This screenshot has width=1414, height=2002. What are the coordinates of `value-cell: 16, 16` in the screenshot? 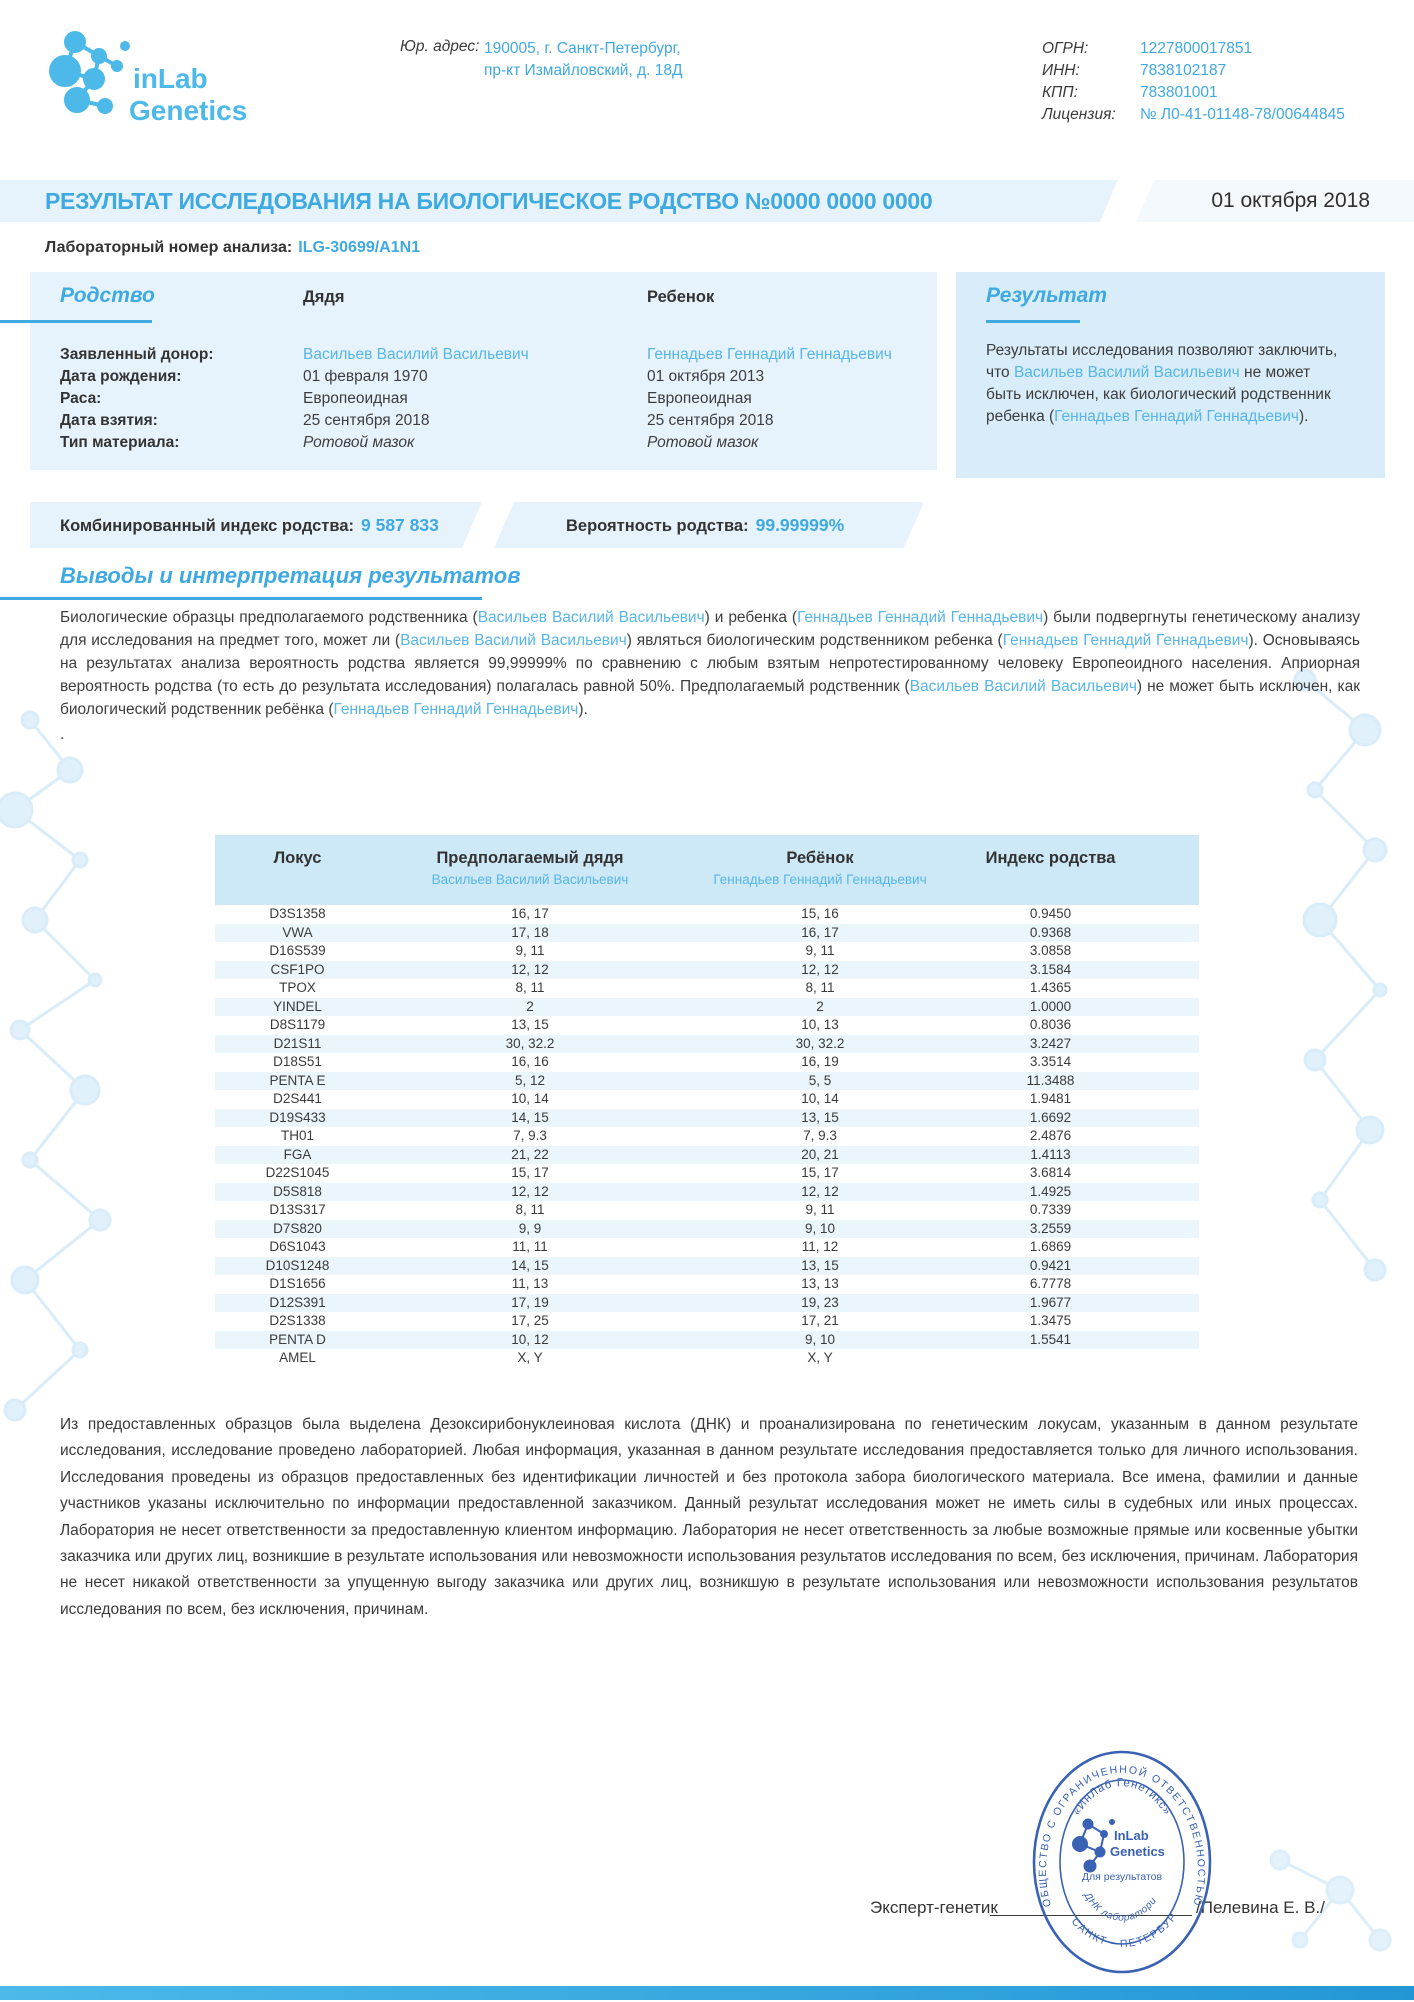 It's located at (530, 1061).